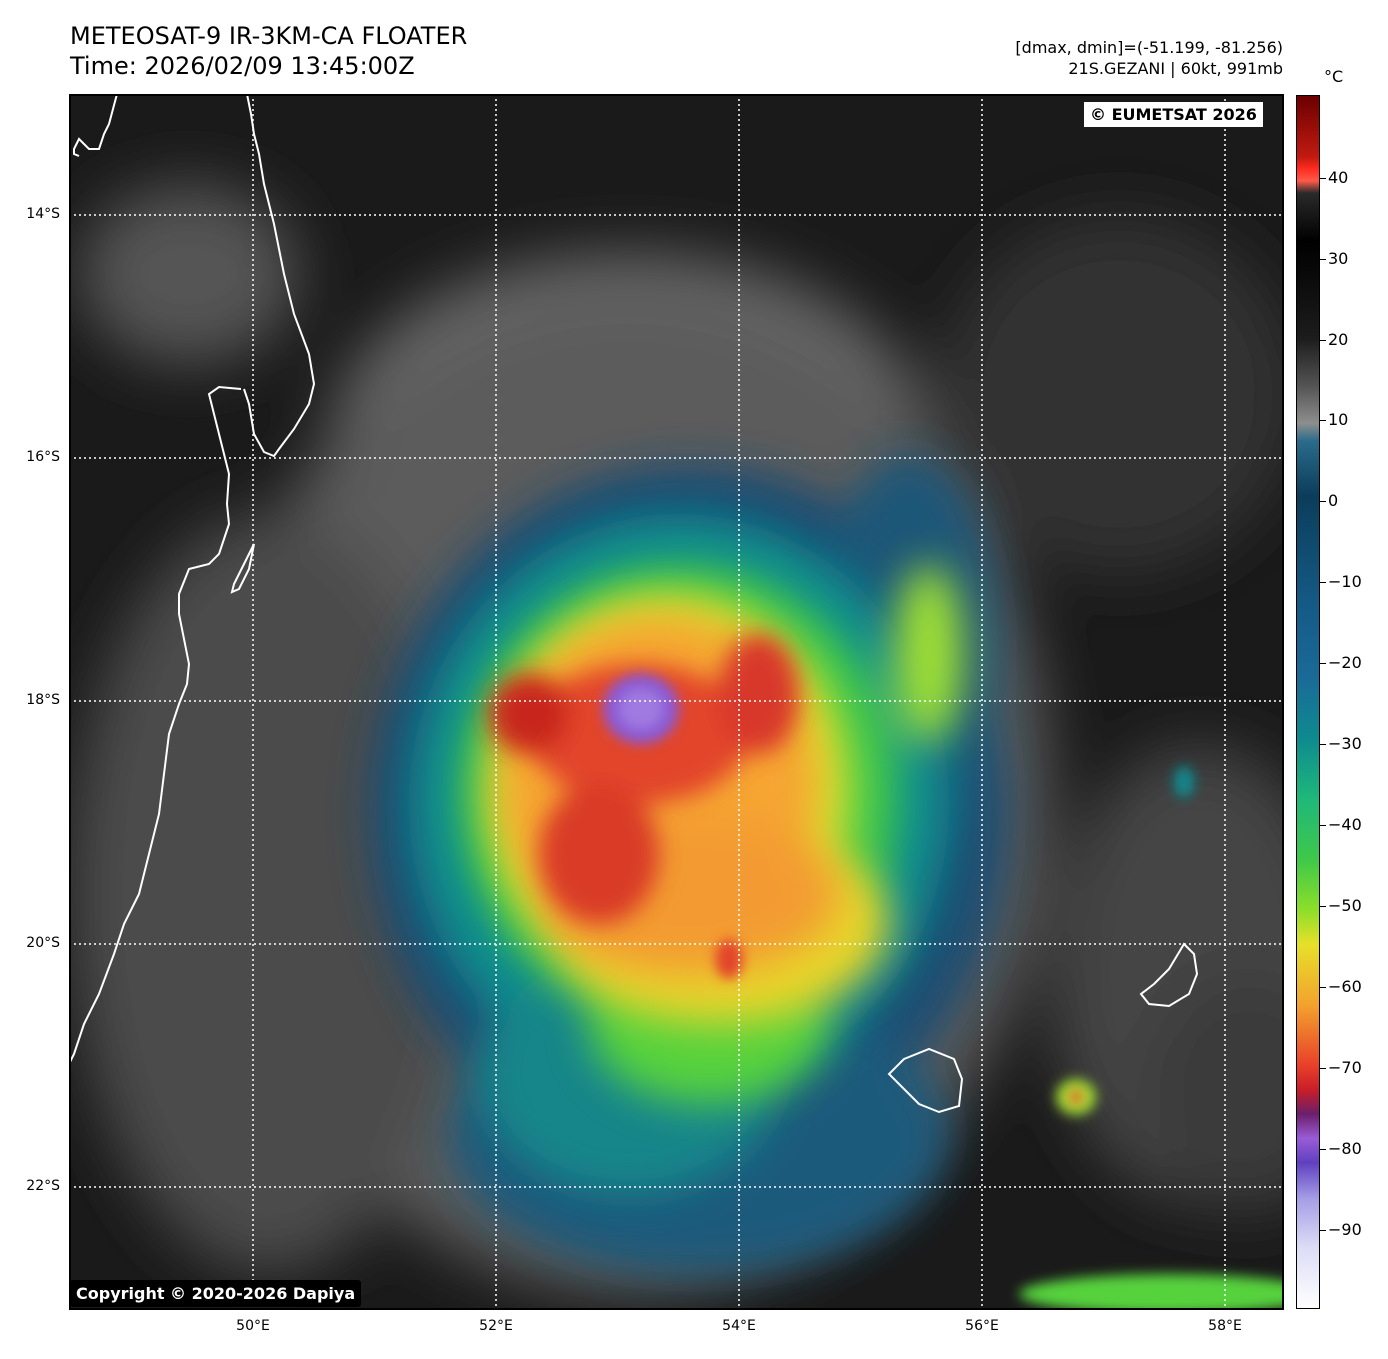 Image resolution: width=1388 pixels, height=1359 pixels. What do you see at coordinates (1345, 743) in the screenshot?
I see `colorbar-label-minus30: −30` at bounding box center [1345, 743].